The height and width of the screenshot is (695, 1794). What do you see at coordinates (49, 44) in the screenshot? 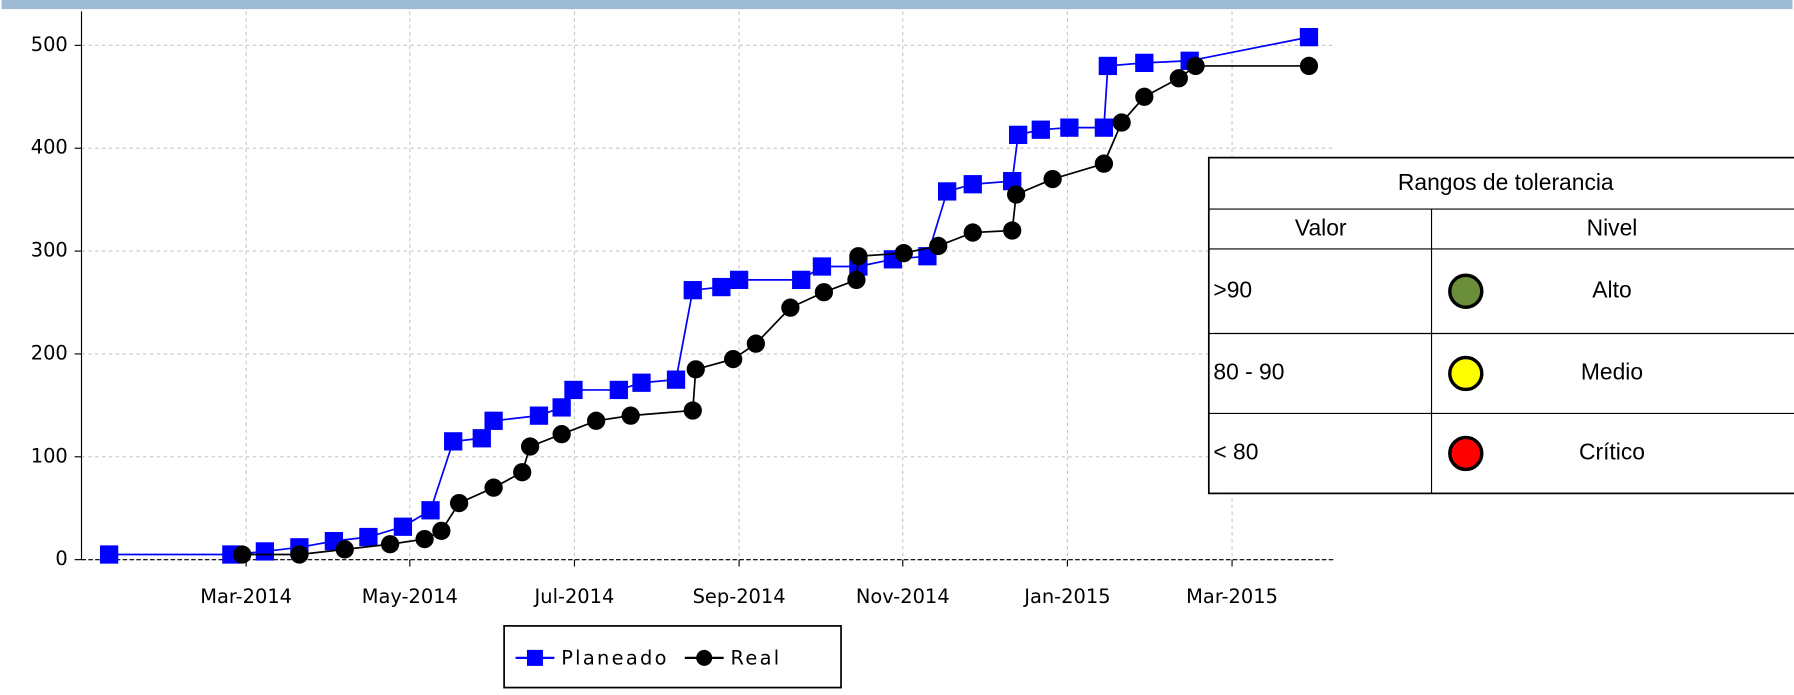
I see `y-tick-label: 500` at bounding box center [49, 44].